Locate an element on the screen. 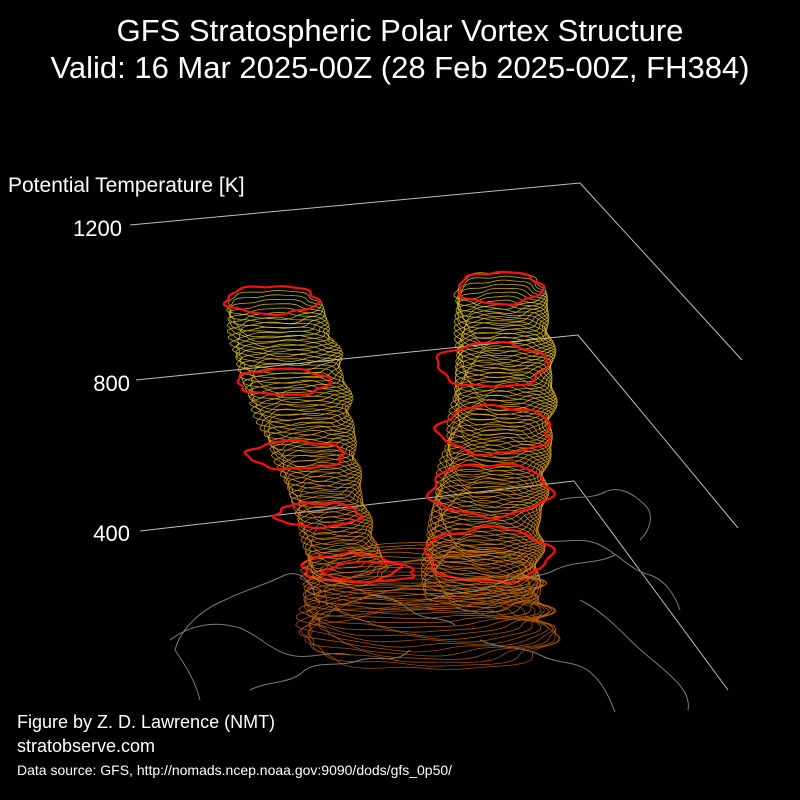  figure-credit: Figure by Z. D. Lawrence (NMT) is located at coordinates (146, 722).